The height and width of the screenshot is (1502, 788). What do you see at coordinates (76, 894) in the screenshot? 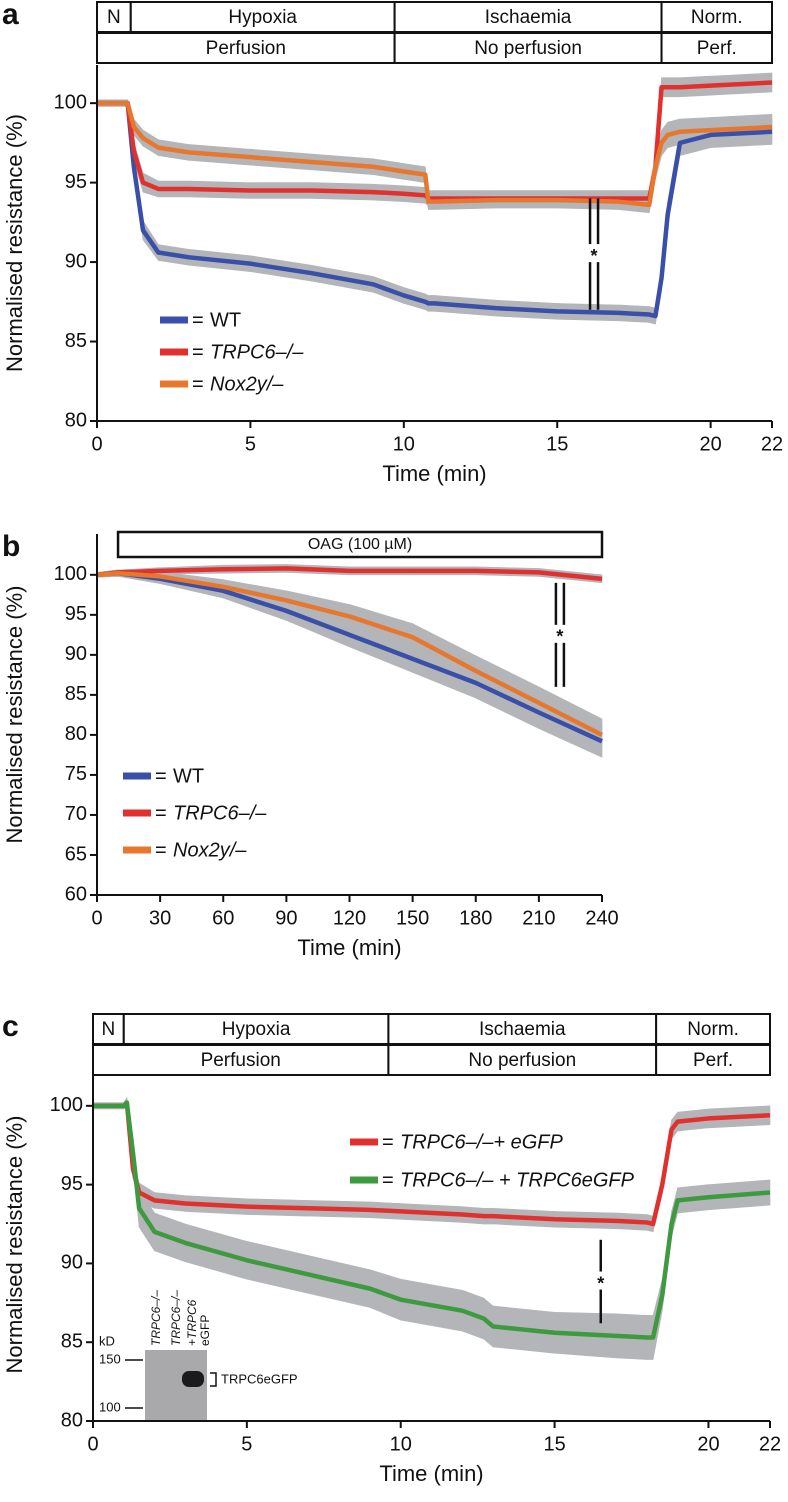
I see `y-tick-label: 60` at bounding box center [76, 894].